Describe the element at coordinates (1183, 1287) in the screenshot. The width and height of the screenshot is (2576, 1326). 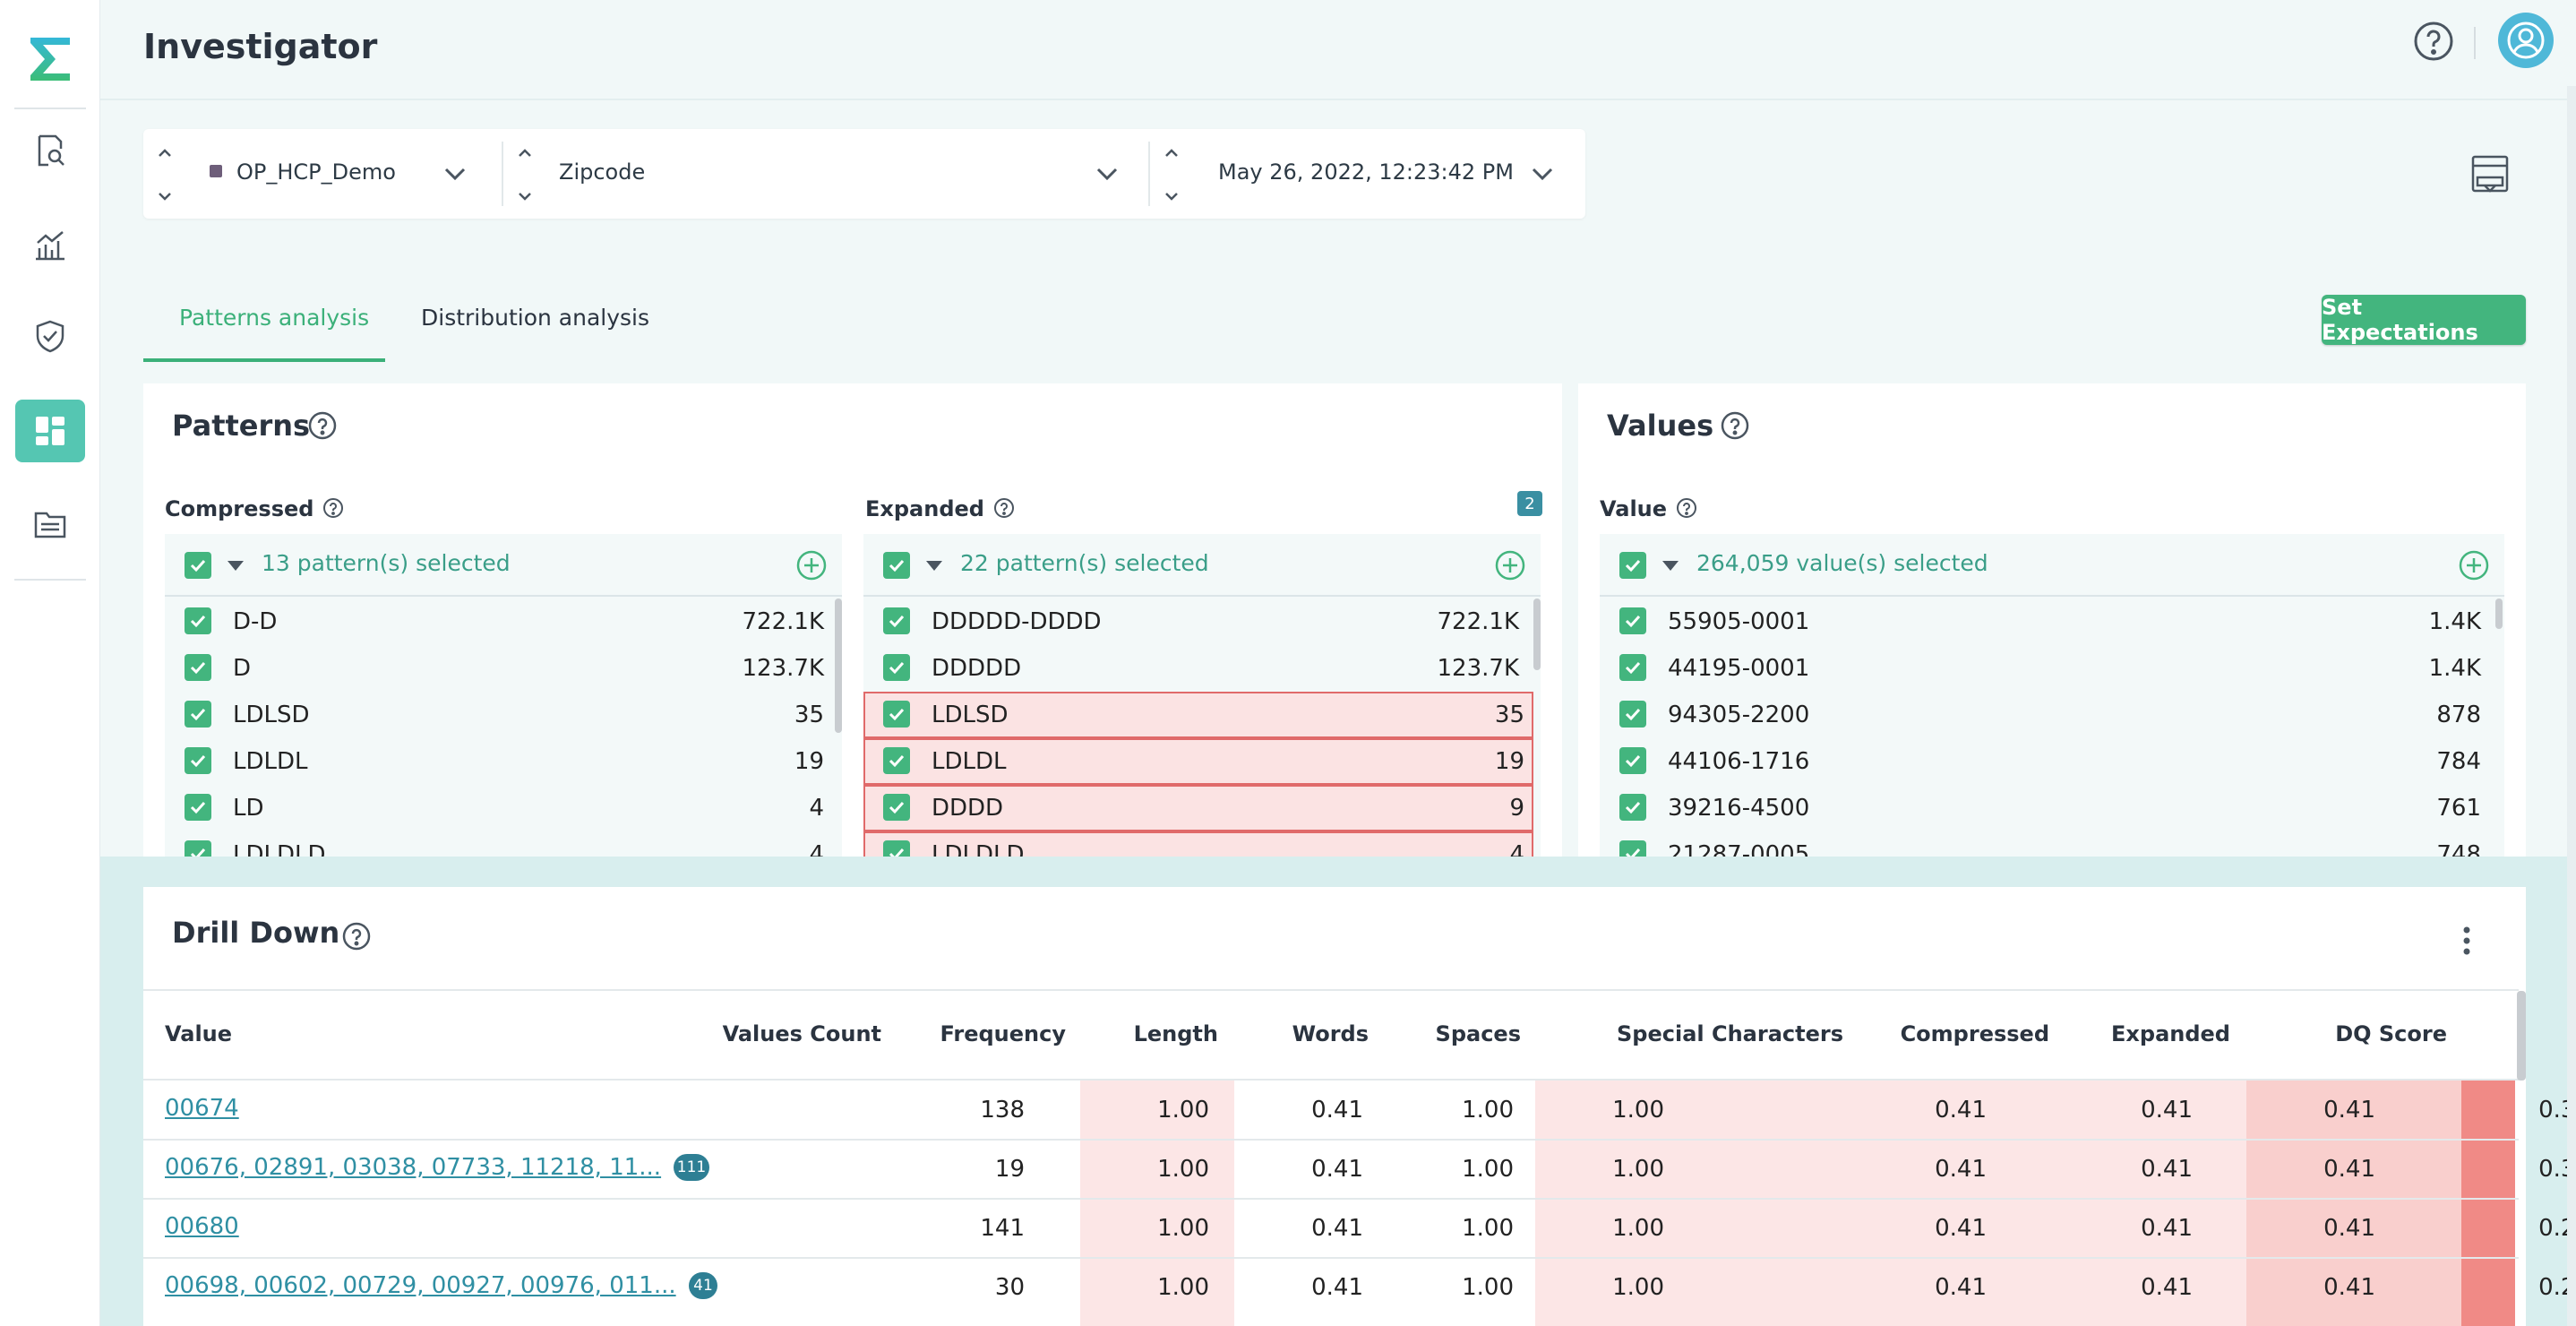
I see `frequency-cell: 1.00` at that location.